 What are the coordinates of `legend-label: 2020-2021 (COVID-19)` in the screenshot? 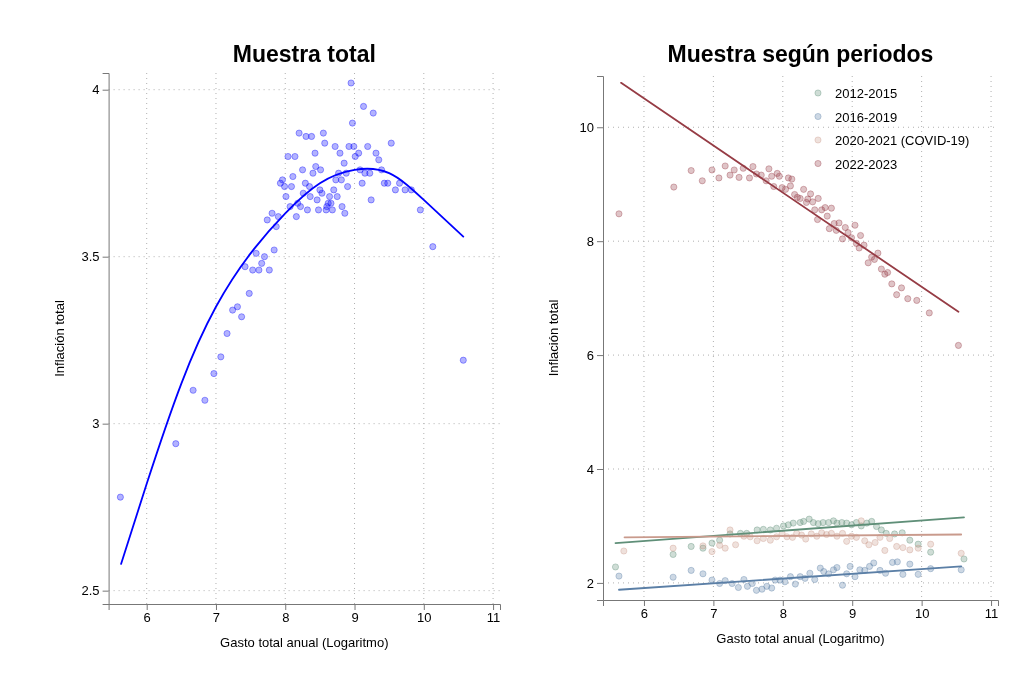 It's located at (902, 140).